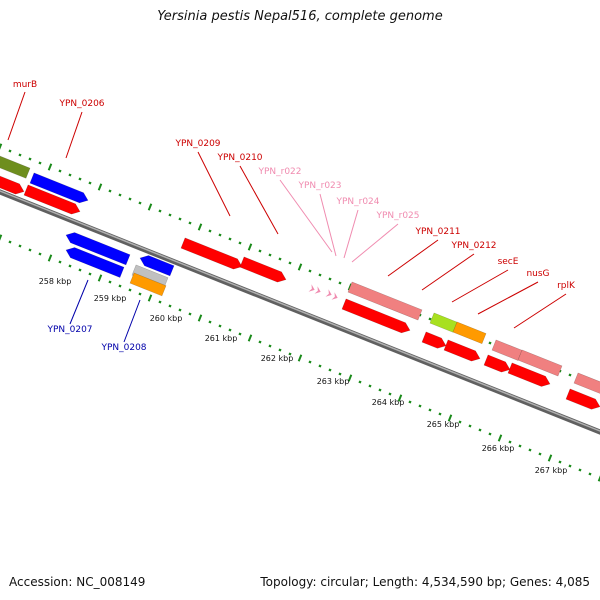 The height and width of the screenshot is (600, 600). I want to click on gene-label-top: rplK, so click(566, 286).